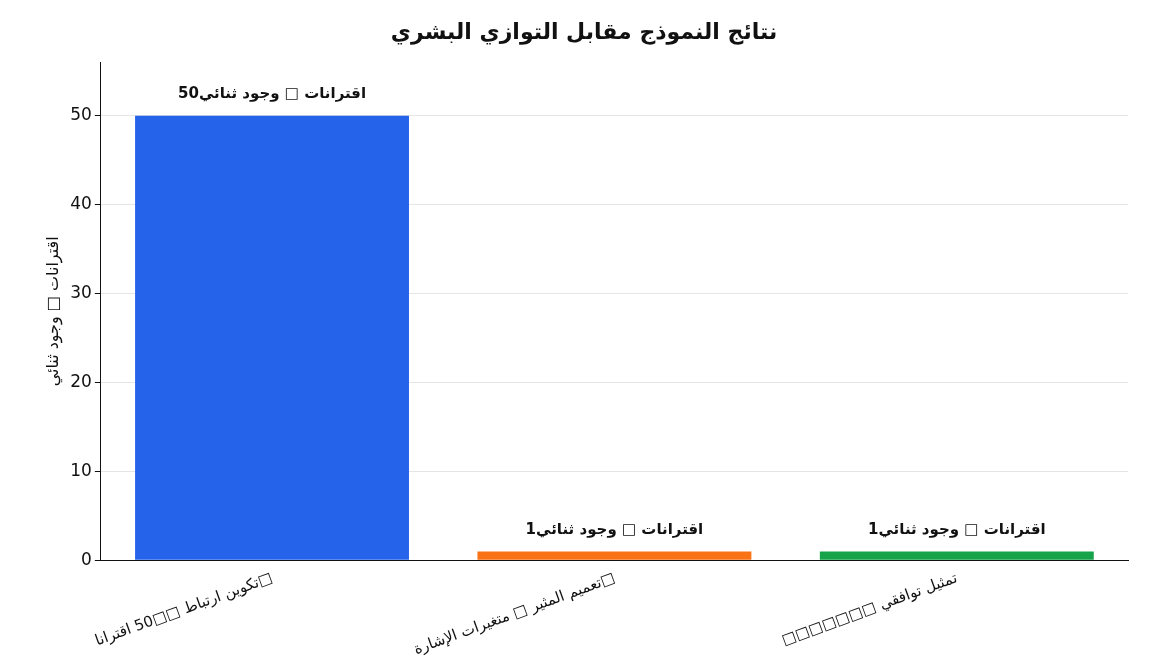 Image resolution: width=1152 pixels, height=672 pixels. Describe the element at coordinates (81, 292) in the screenshot. I see `y-tick-label: 30` at that location.